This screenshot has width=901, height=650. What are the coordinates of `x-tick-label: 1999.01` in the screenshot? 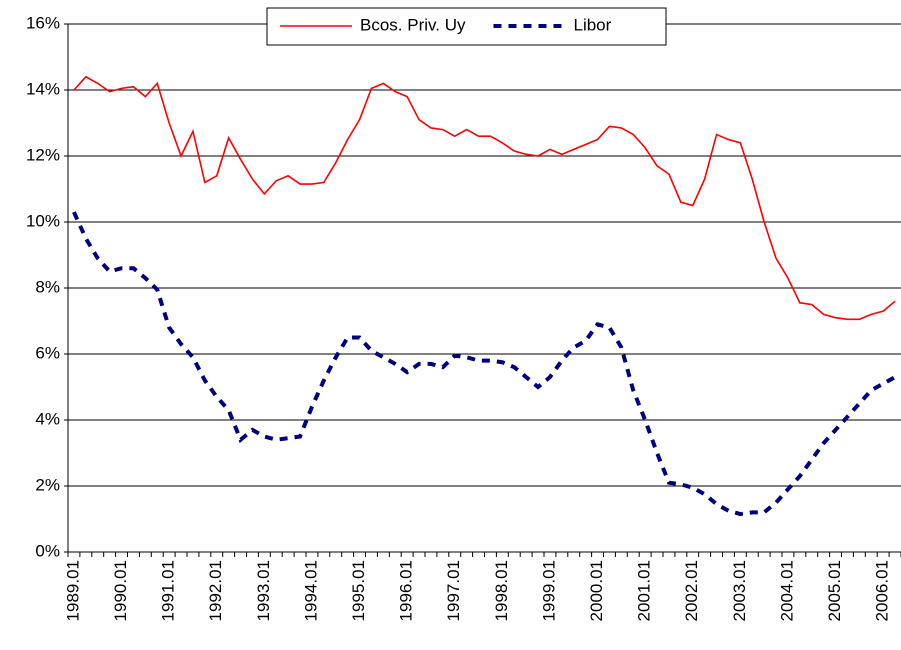 It's located at (548, 590).